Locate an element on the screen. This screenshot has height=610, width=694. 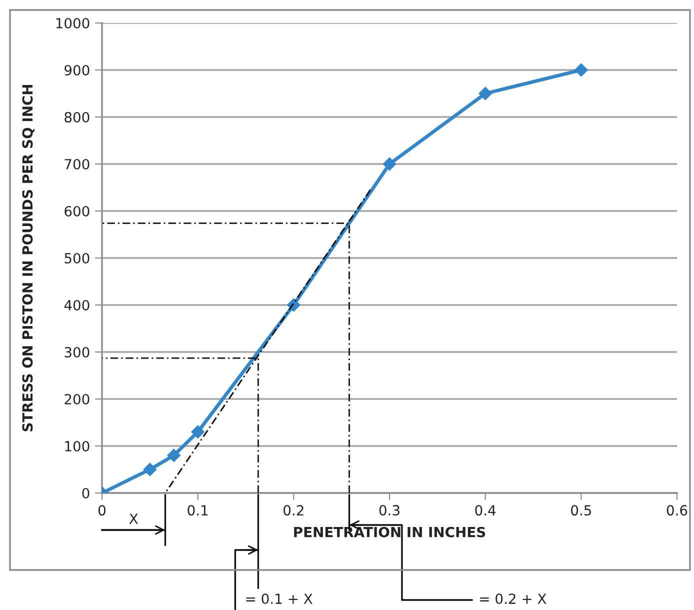
y-tick-label: 100 is located at coordinates (77, 446).